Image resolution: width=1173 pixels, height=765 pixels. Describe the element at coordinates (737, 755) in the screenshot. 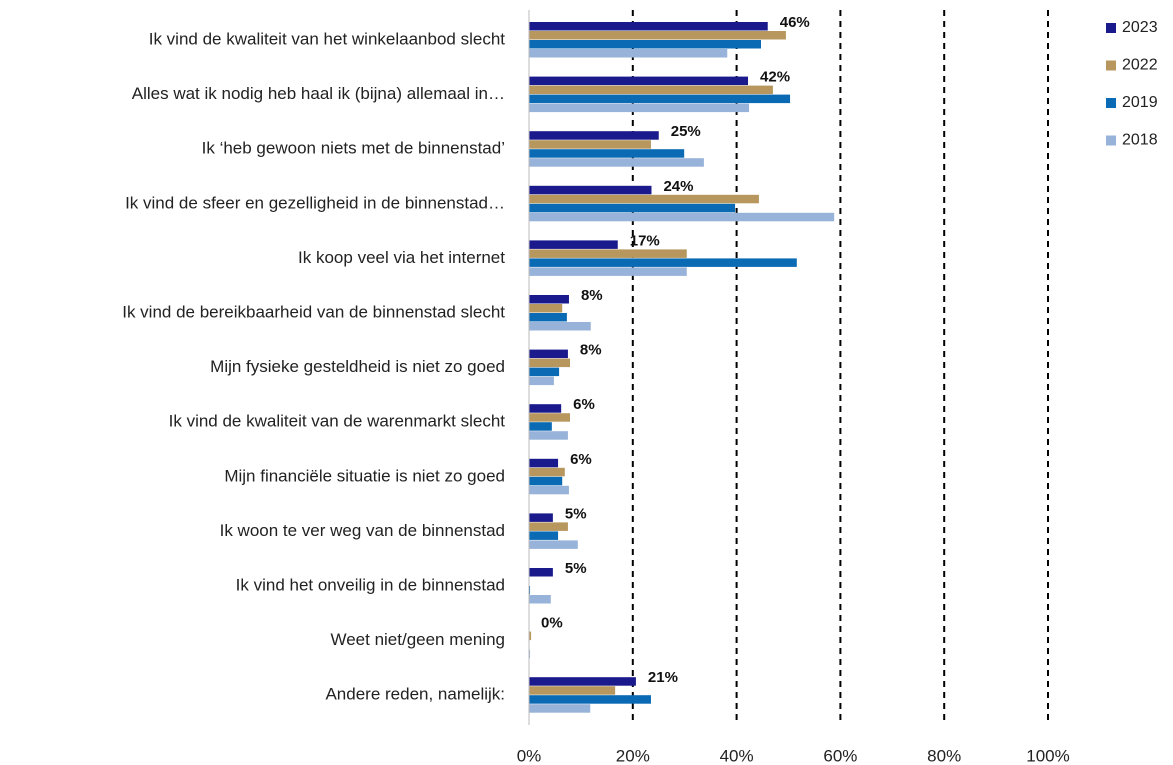

I see `x-tick-label: 40%` at that location.